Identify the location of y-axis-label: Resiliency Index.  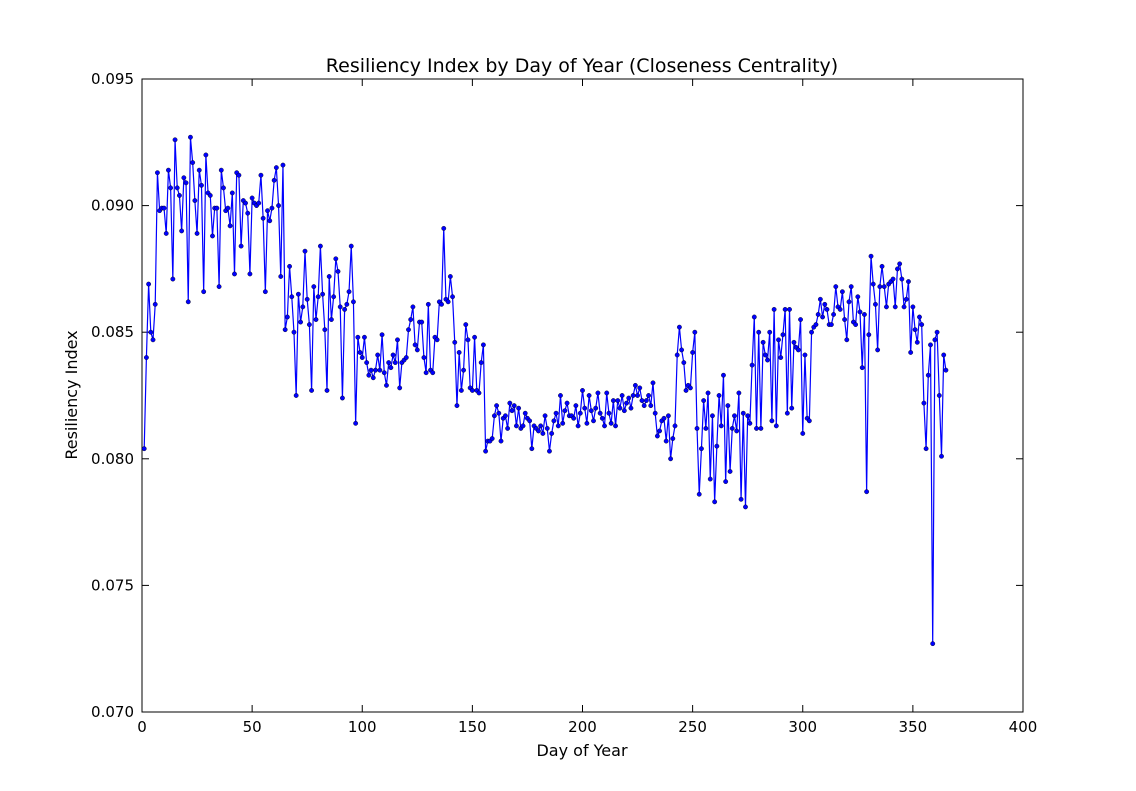
(71, 394).